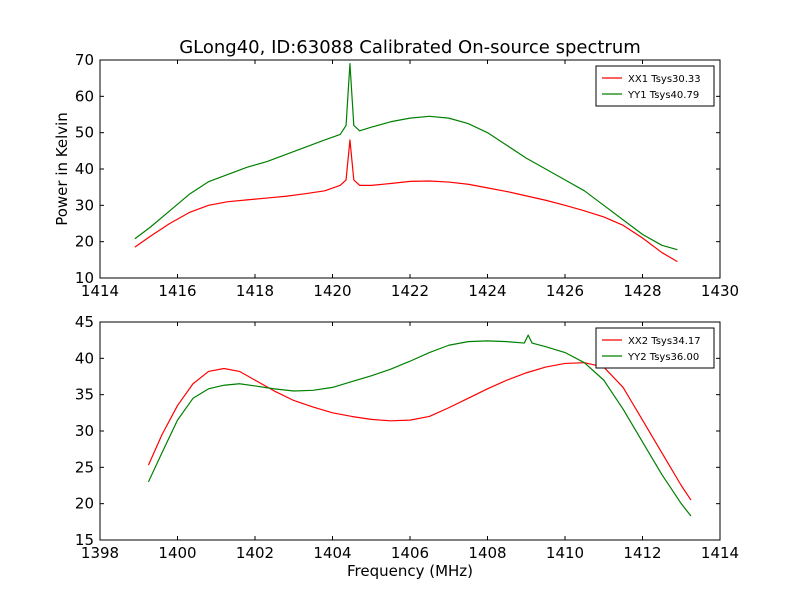 Image resolution: width=800 pixels, height=600 pixels. I want to click on legend: XX2 Tsys34.17 YY2 Tsys36.00, so click(655, 348).